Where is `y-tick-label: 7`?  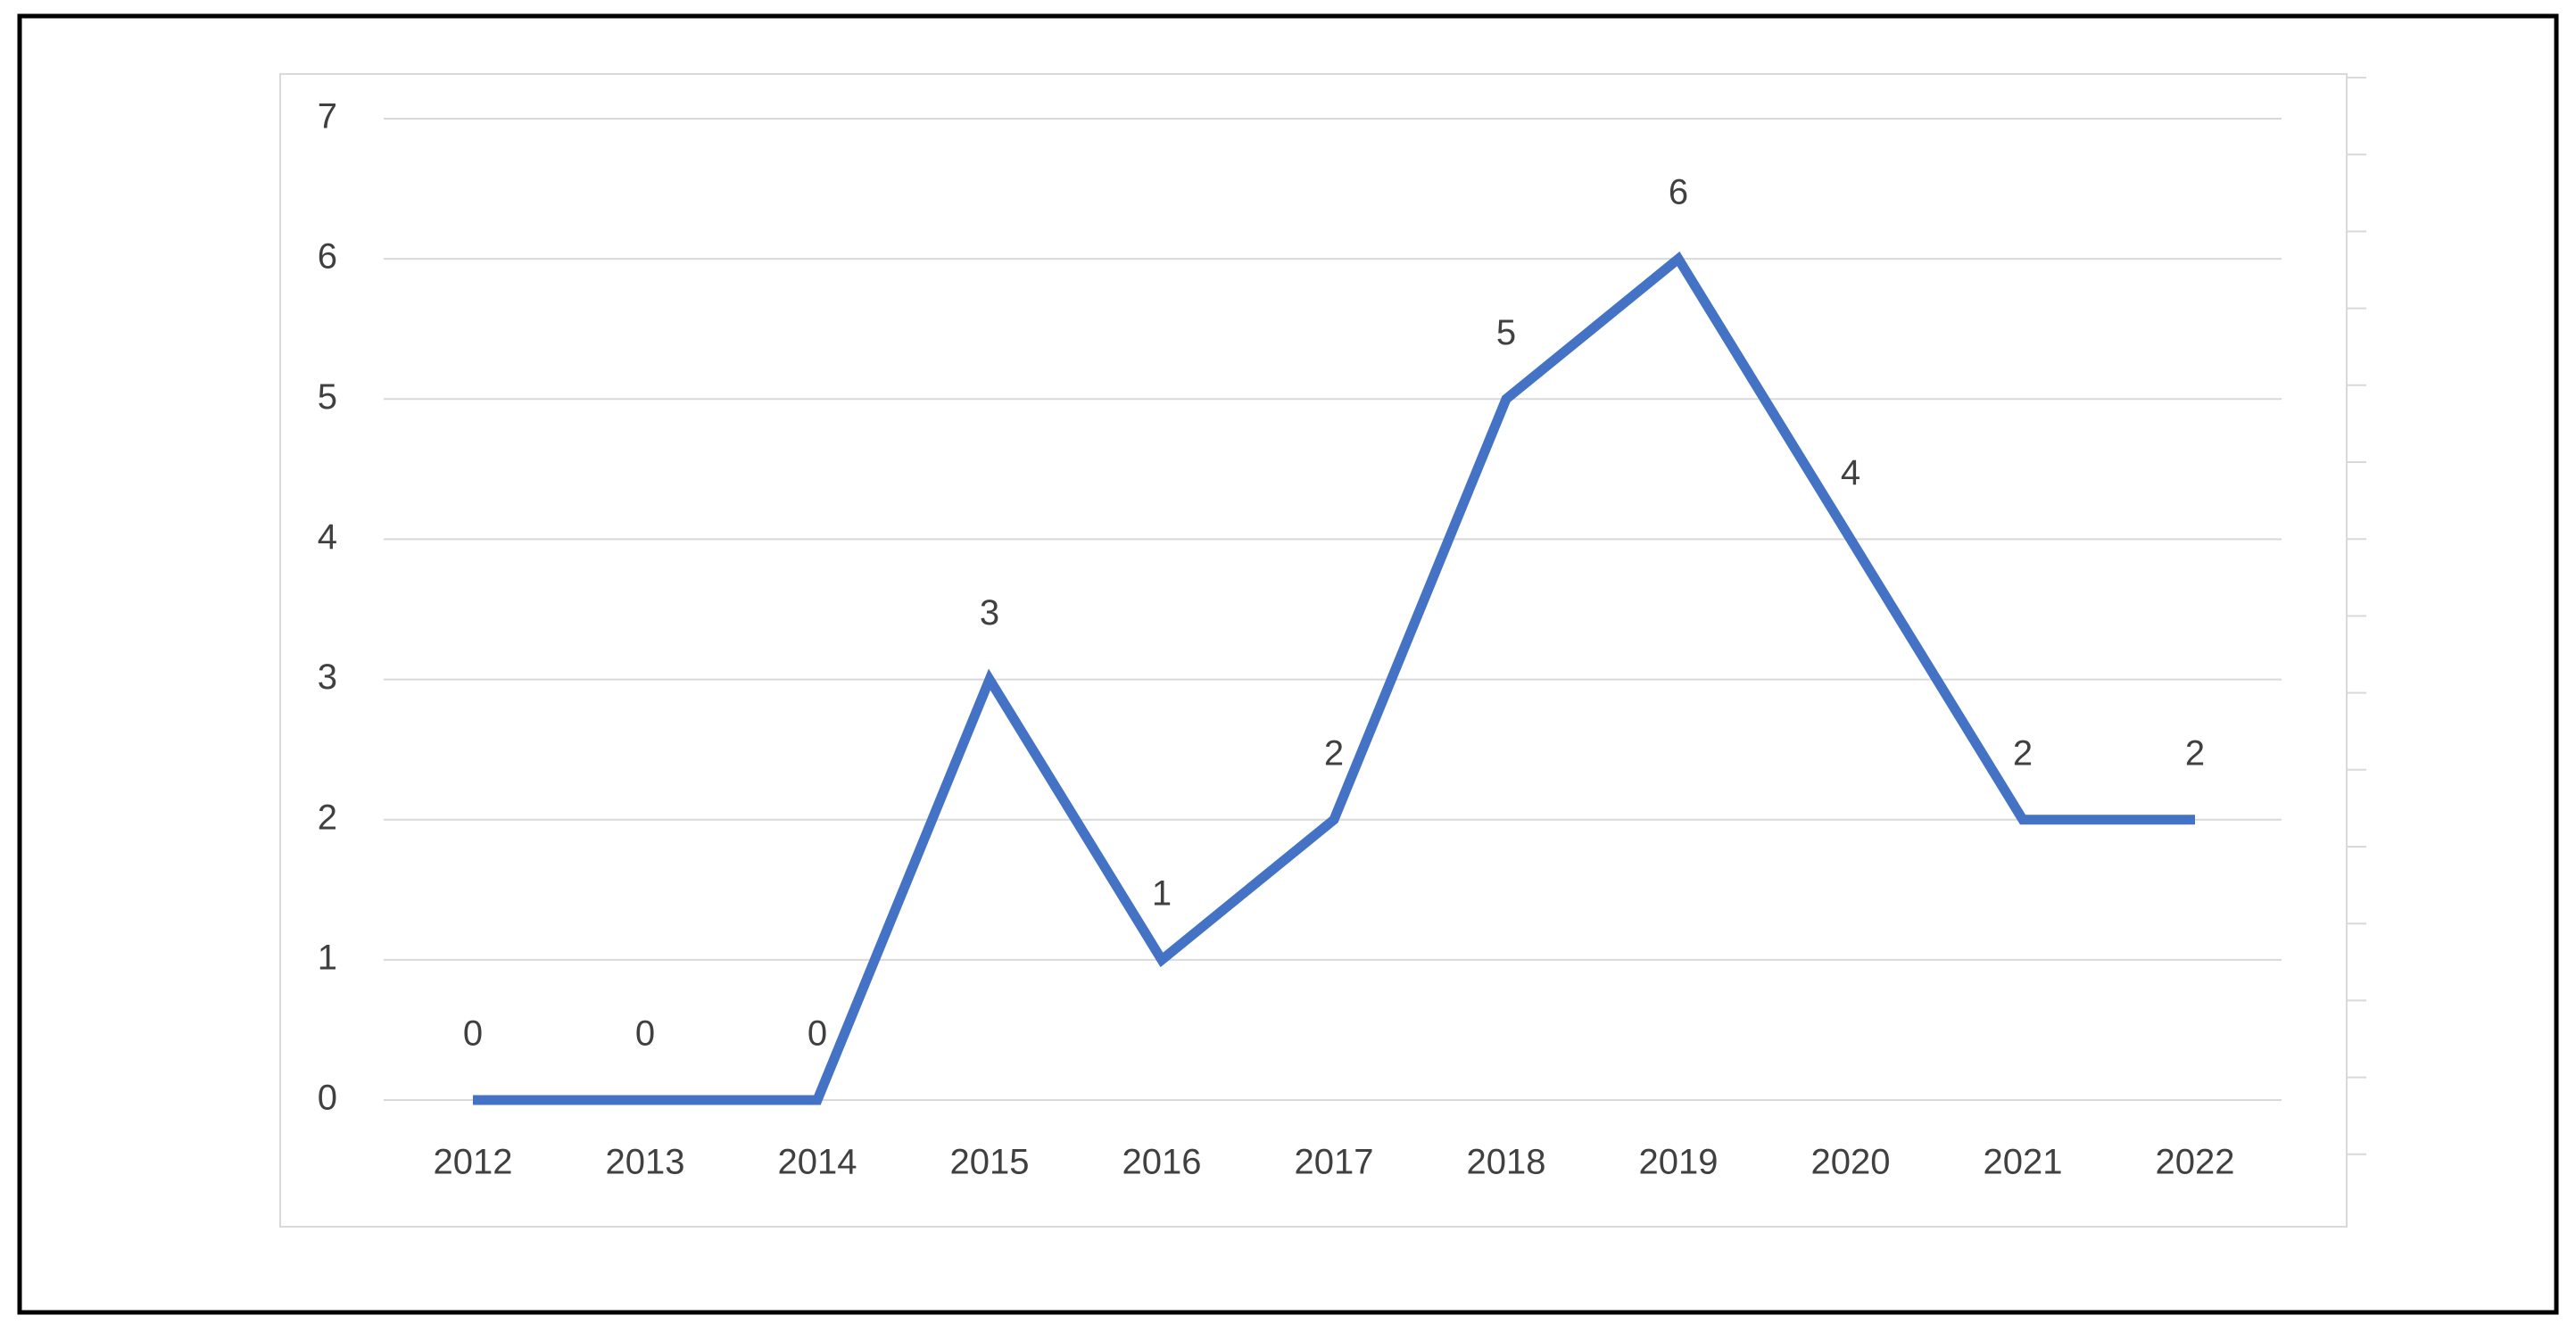
y-tick-label: 7 is located at coordinates (327, 117).